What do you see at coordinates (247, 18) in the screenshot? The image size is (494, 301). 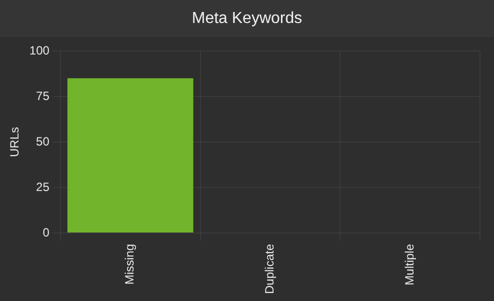 I see `chart-title: Meta Keywords` at bounding box center [247, 18].